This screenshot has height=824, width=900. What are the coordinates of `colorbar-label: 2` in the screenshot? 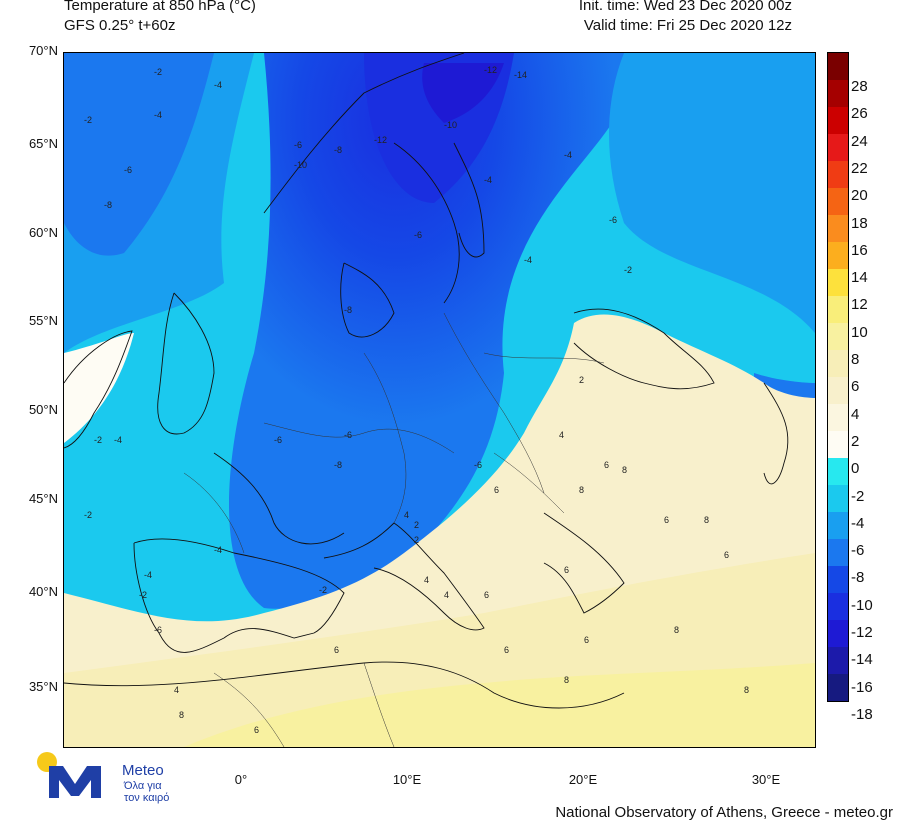 It's located at (855, 441).